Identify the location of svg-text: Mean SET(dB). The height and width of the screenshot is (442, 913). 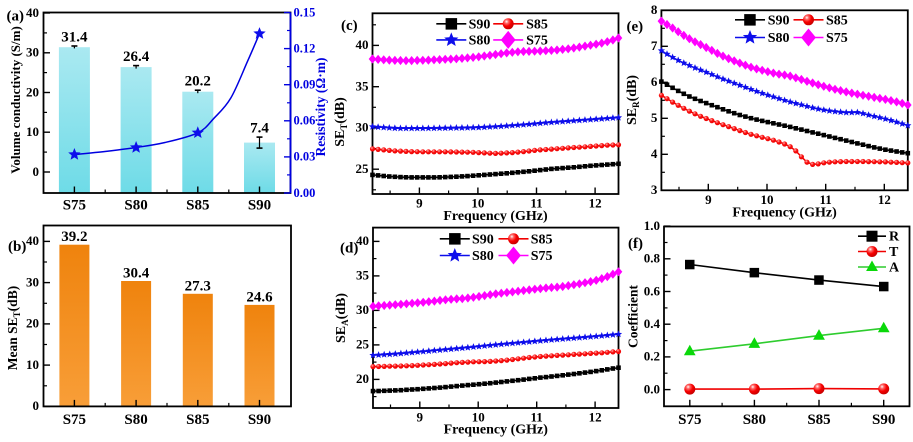
(13, 328).